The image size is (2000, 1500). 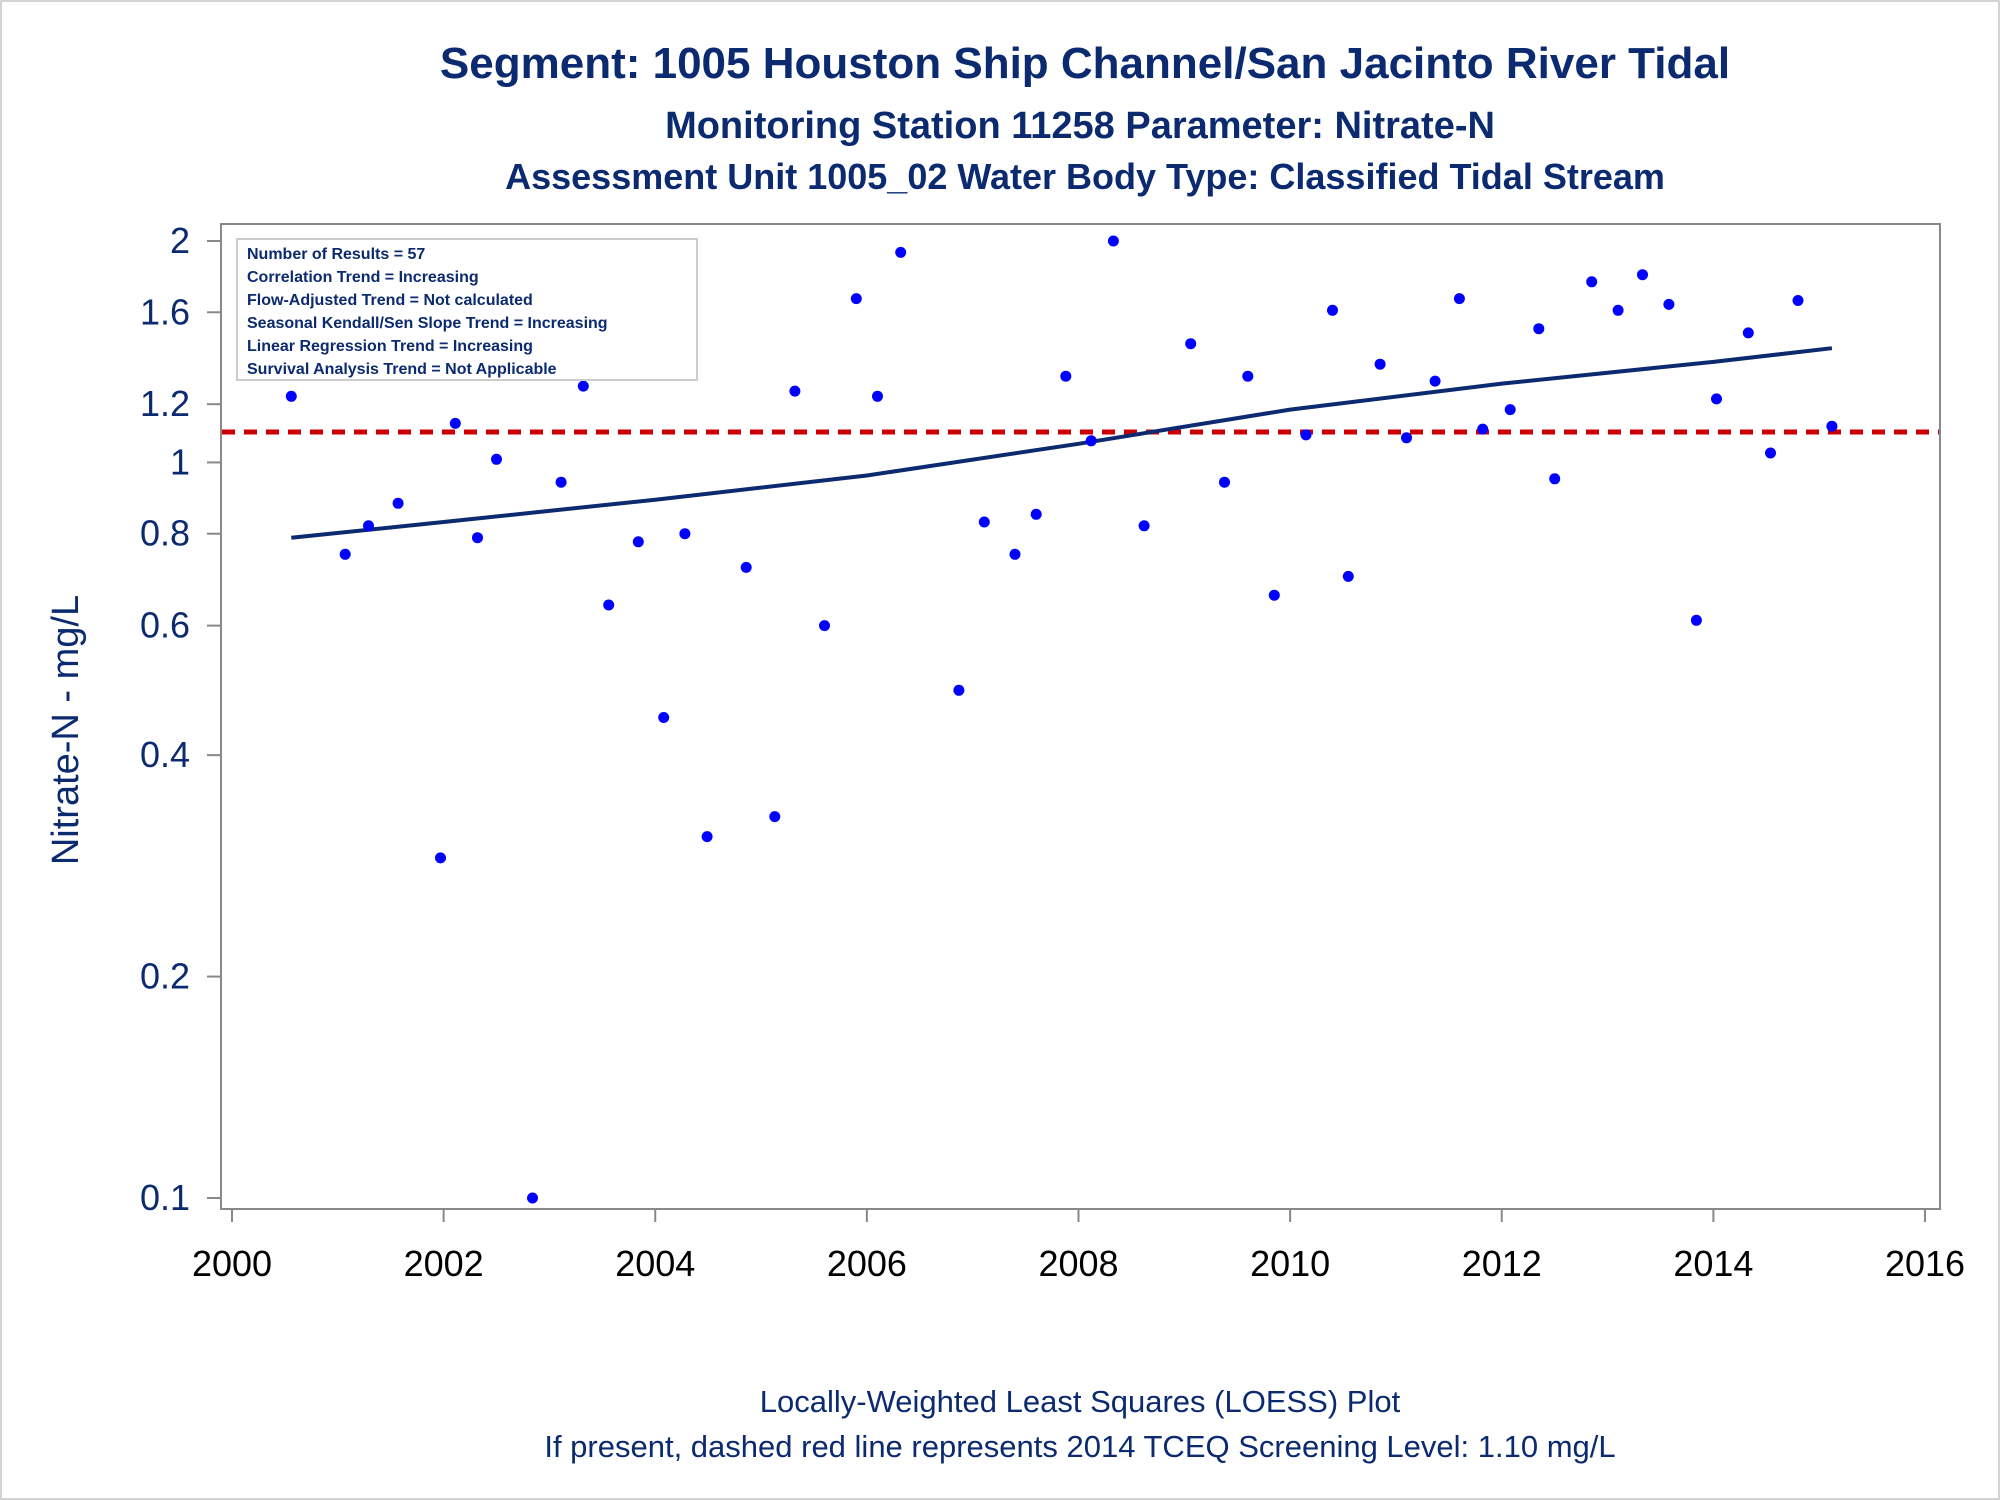 I want to click on x-tick-label-2008: 2008, so click(x=1078, y=1263).